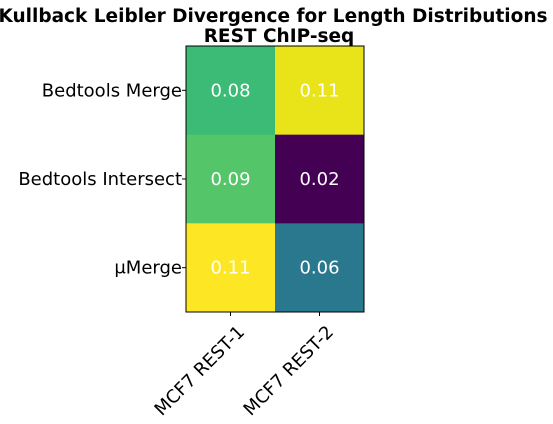  I want to click on cell-value-label: 0.09, so click(230, 179).